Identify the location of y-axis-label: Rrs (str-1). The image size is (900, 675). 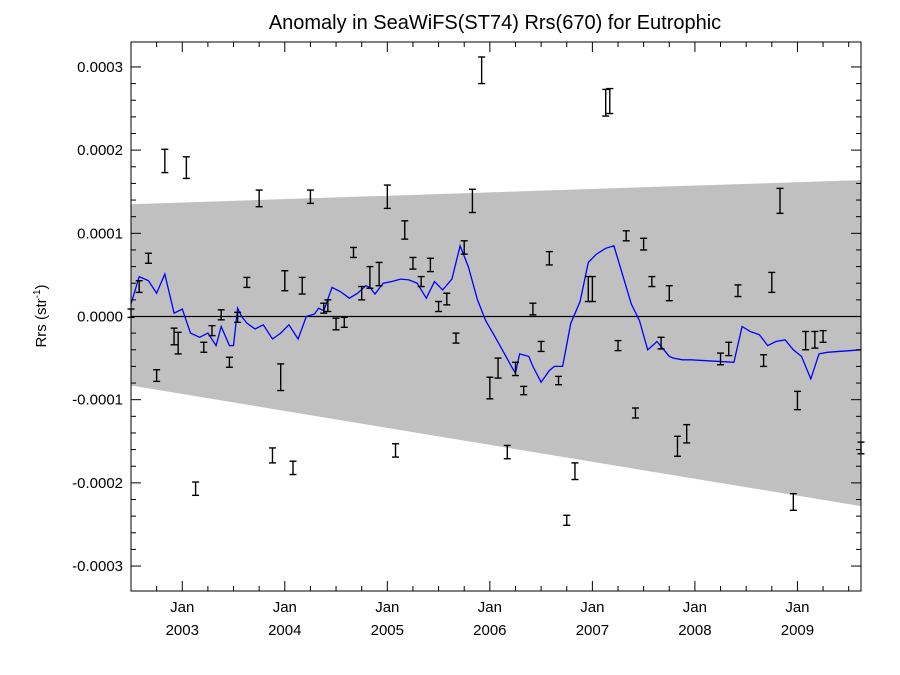
(41, 315).